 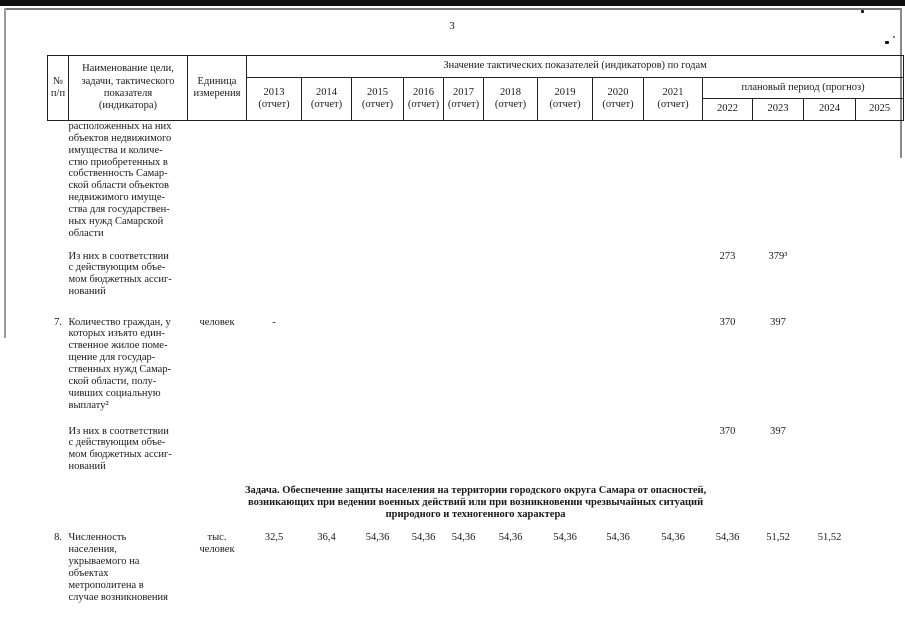 I want to click on value-2023: 379³, so click(x=778, y=256).